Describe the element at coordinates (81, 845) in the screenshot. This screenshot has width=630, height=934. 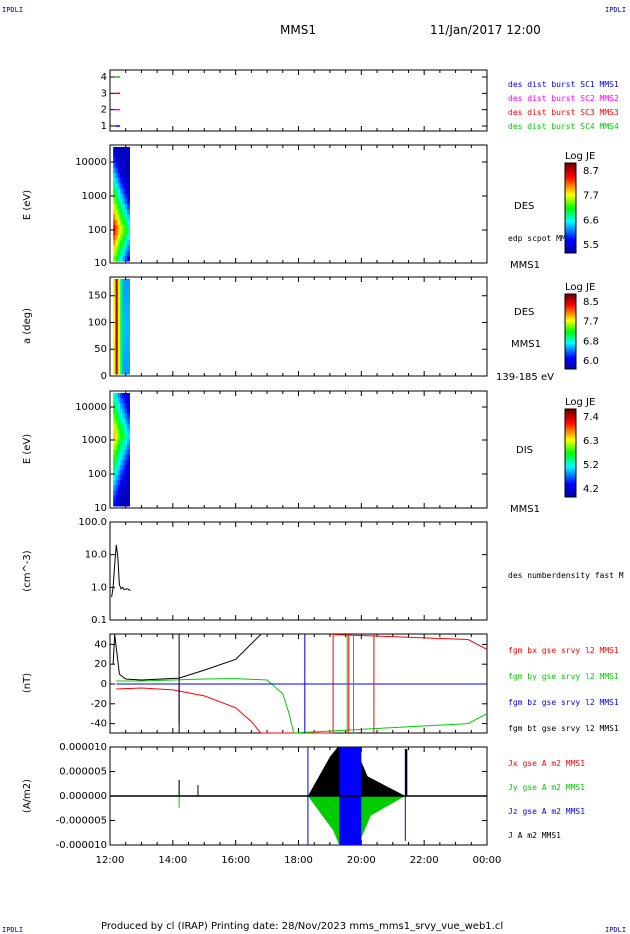
I see `current-y-tick-label: -0.000010` at that location.